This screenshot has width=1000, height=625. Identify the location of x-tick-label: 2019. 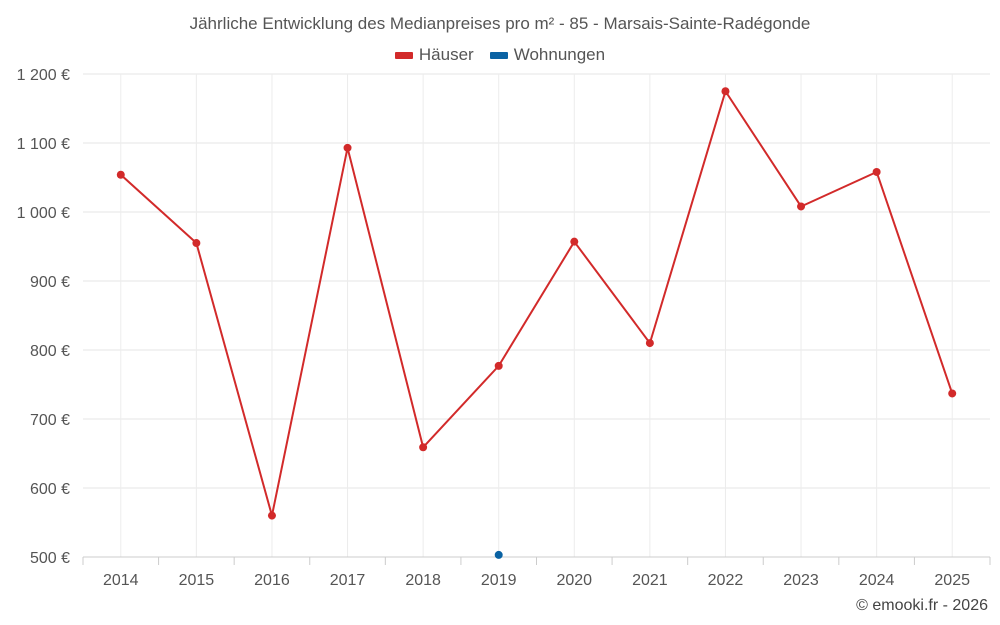
(499, 580).